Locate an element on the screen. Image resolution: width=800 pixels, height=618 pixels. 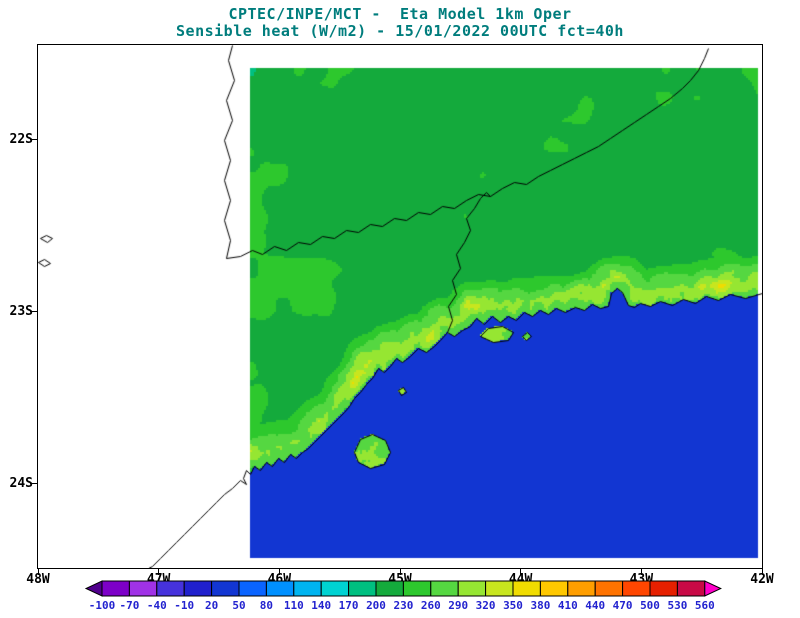
colorbar-tick-label: 200 is located at coordinates (376, 605).